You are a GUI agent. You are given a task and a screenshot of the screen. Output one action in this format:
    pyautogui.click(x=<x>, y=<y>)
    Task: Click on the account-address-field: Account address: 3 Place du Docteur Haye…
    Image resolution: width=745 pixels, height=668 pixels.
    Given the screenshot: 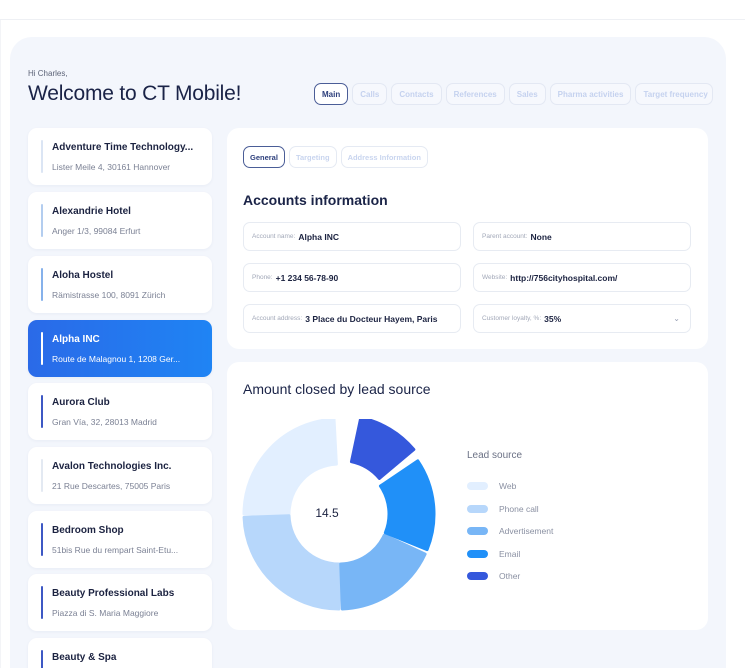 What is the action you would take?
    pyautogui.click(x=352, y=318)
    